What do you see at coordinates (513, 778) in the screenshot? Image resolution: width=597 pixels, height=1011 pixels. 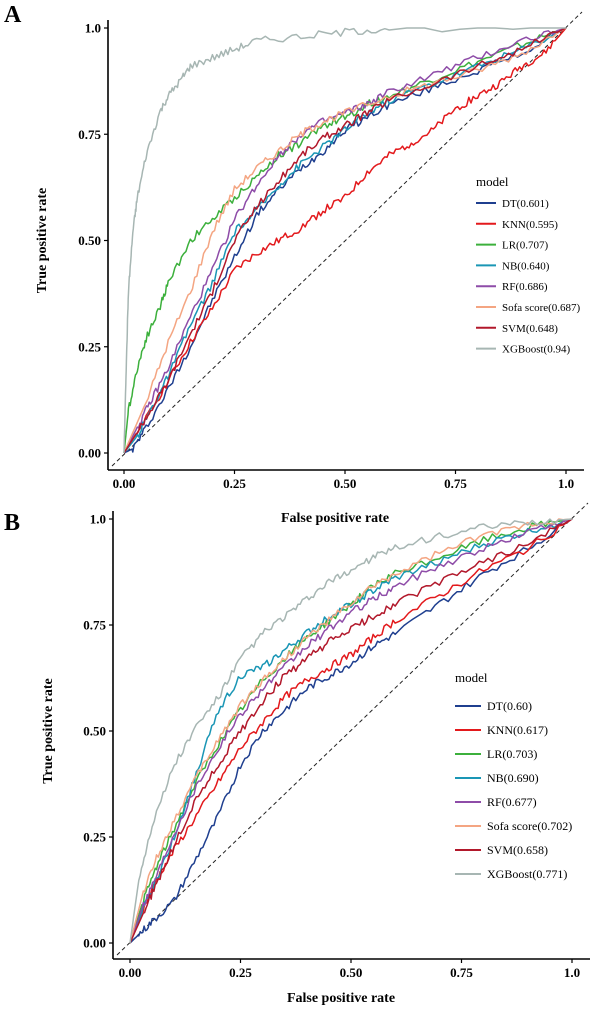 I see `legend-entry-3: NB(0.690)` at bounding box center [513, 778].